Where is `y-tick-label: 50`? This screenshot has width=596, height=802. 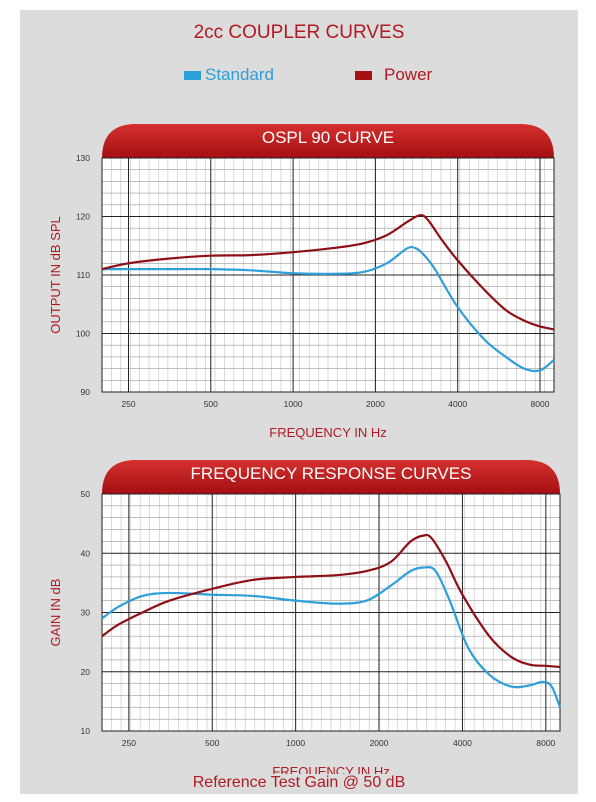
y-tick-label: 50 is located at coordinates (86, 494).